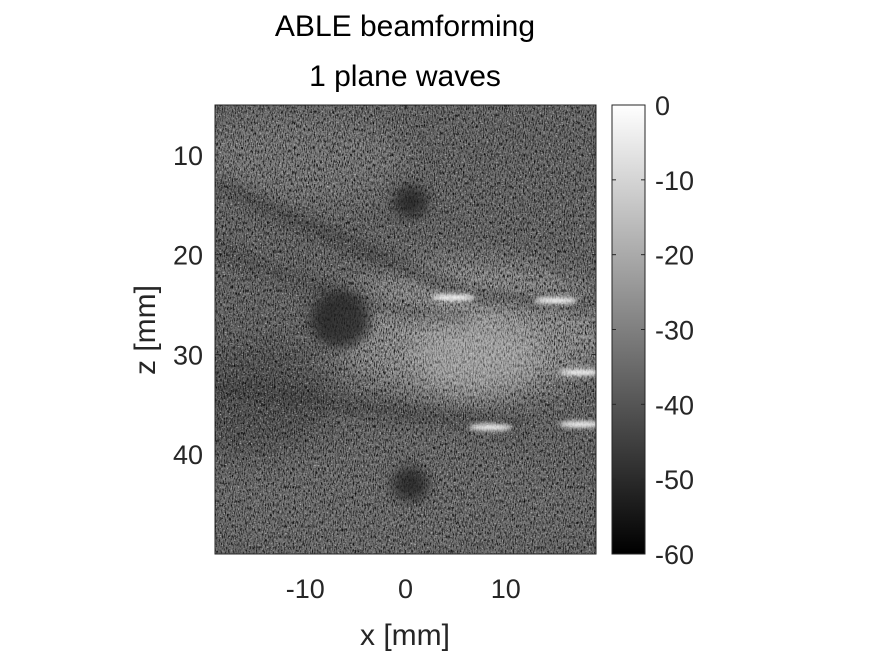 This screenshot has width=875, height=656. I want to click on x-tick-label: 10, so click(506, 589).